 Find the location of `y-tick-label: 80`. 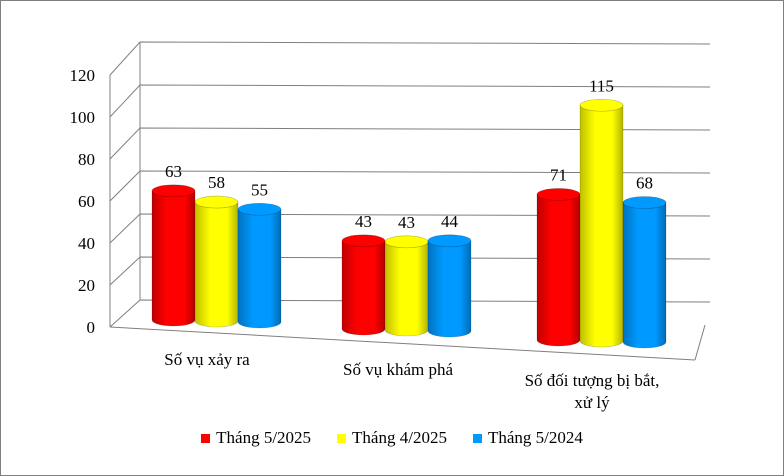

y-tick-label: 80 is located at coordinates (86, 159).